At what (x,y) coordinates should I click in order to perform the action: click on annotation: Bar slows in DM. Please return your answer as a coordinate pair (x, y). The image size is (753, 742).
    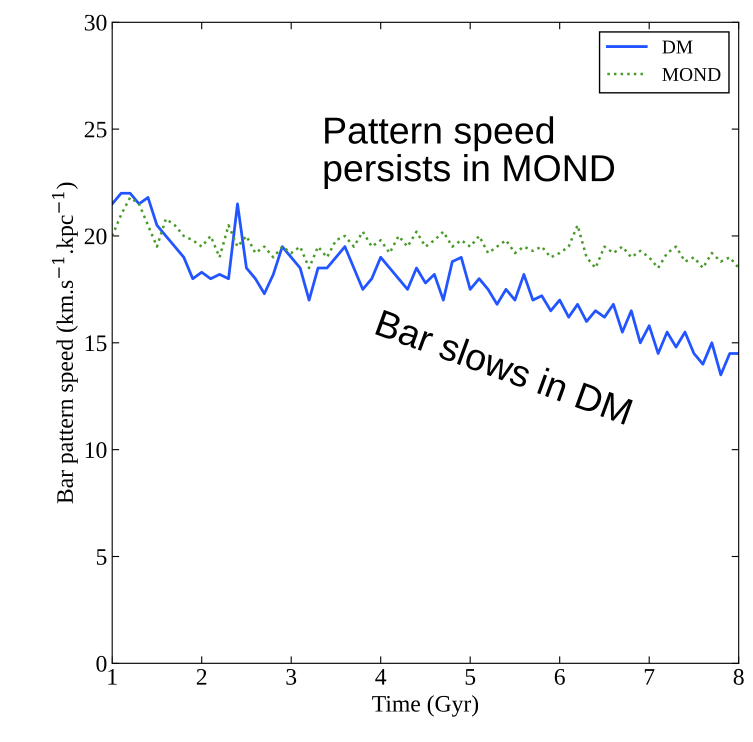
    Looking at the image, I should click on (504, 367).